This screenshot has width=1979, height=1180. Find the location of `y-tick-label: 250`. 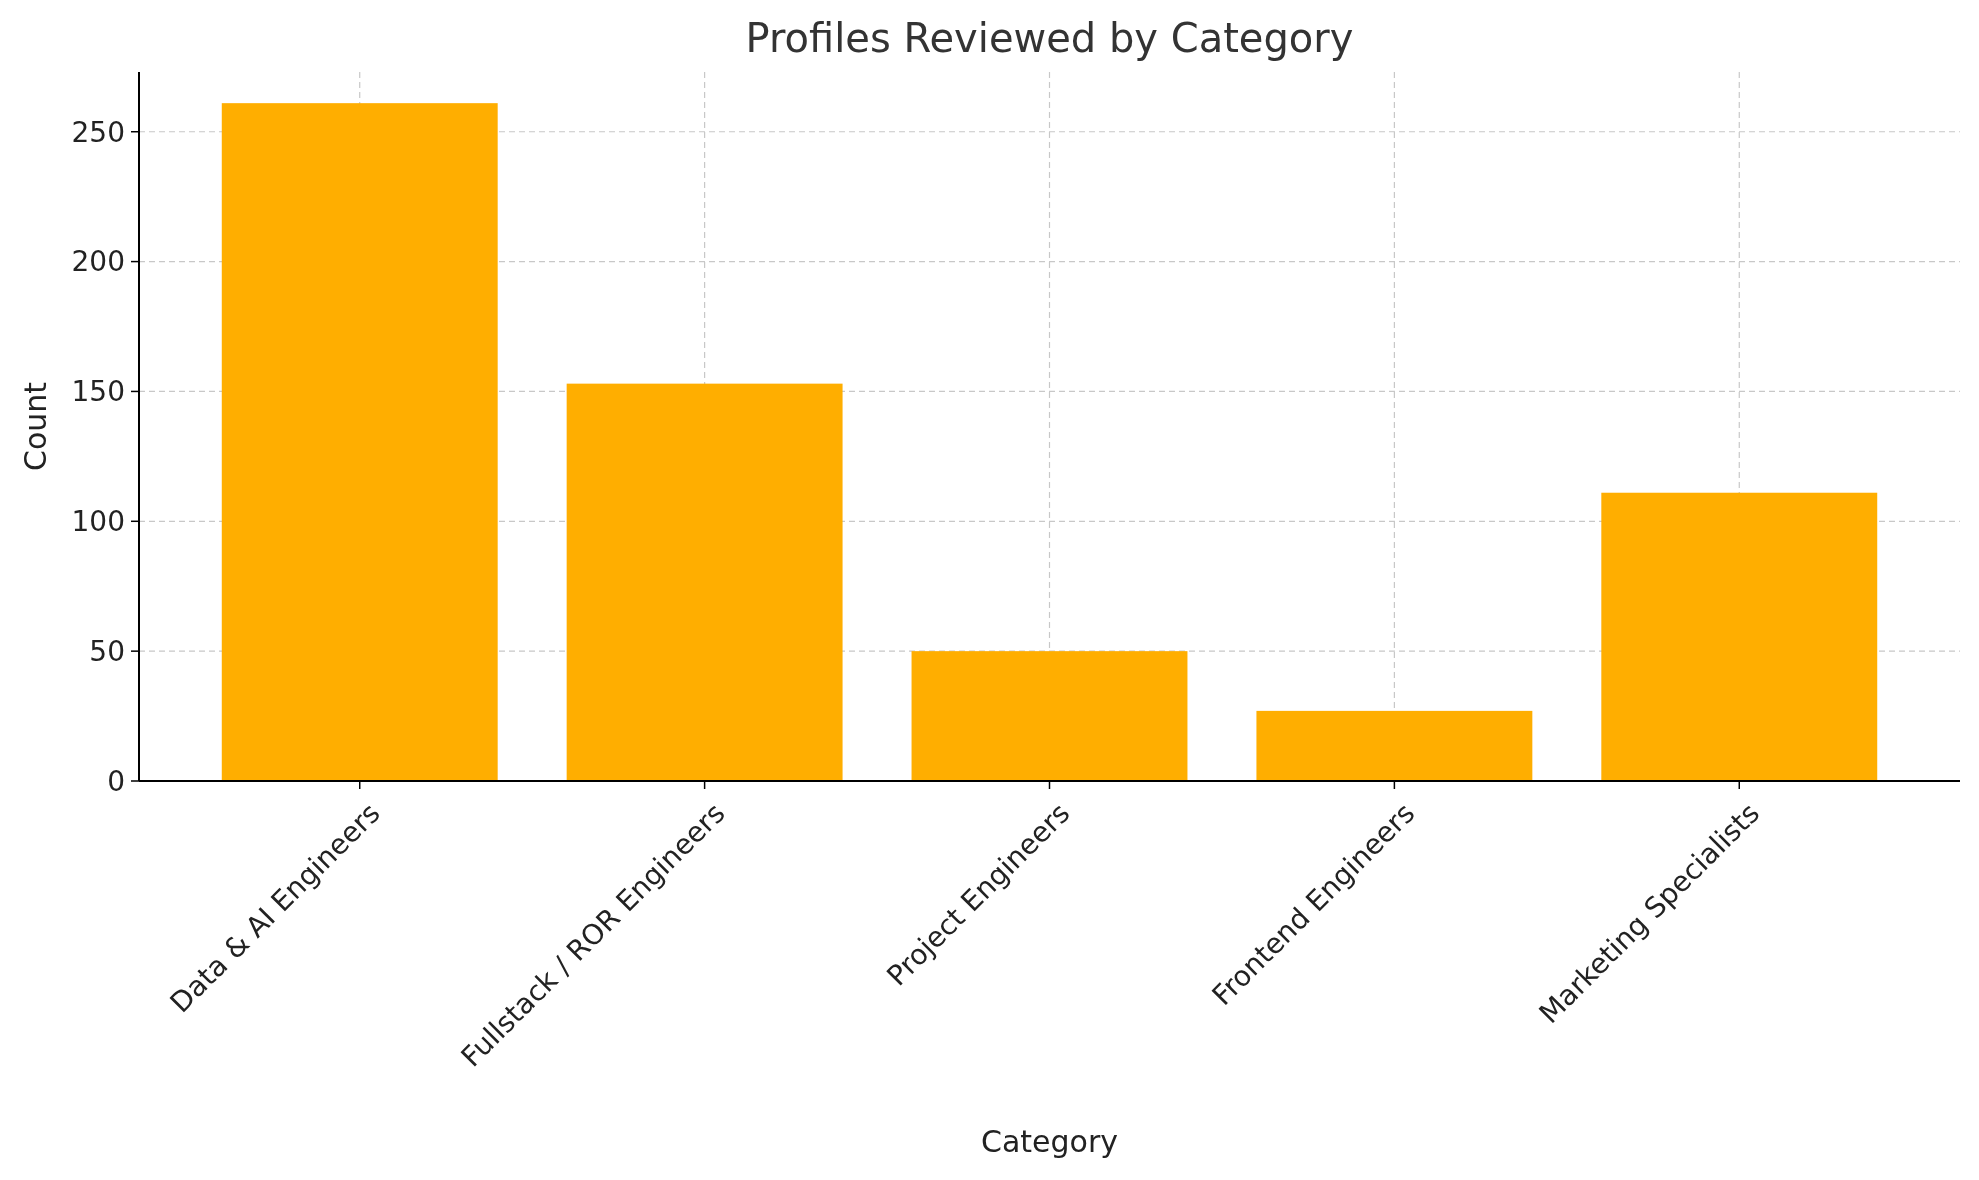

y-tick-label: 250 is located at coordinates (98, 132).